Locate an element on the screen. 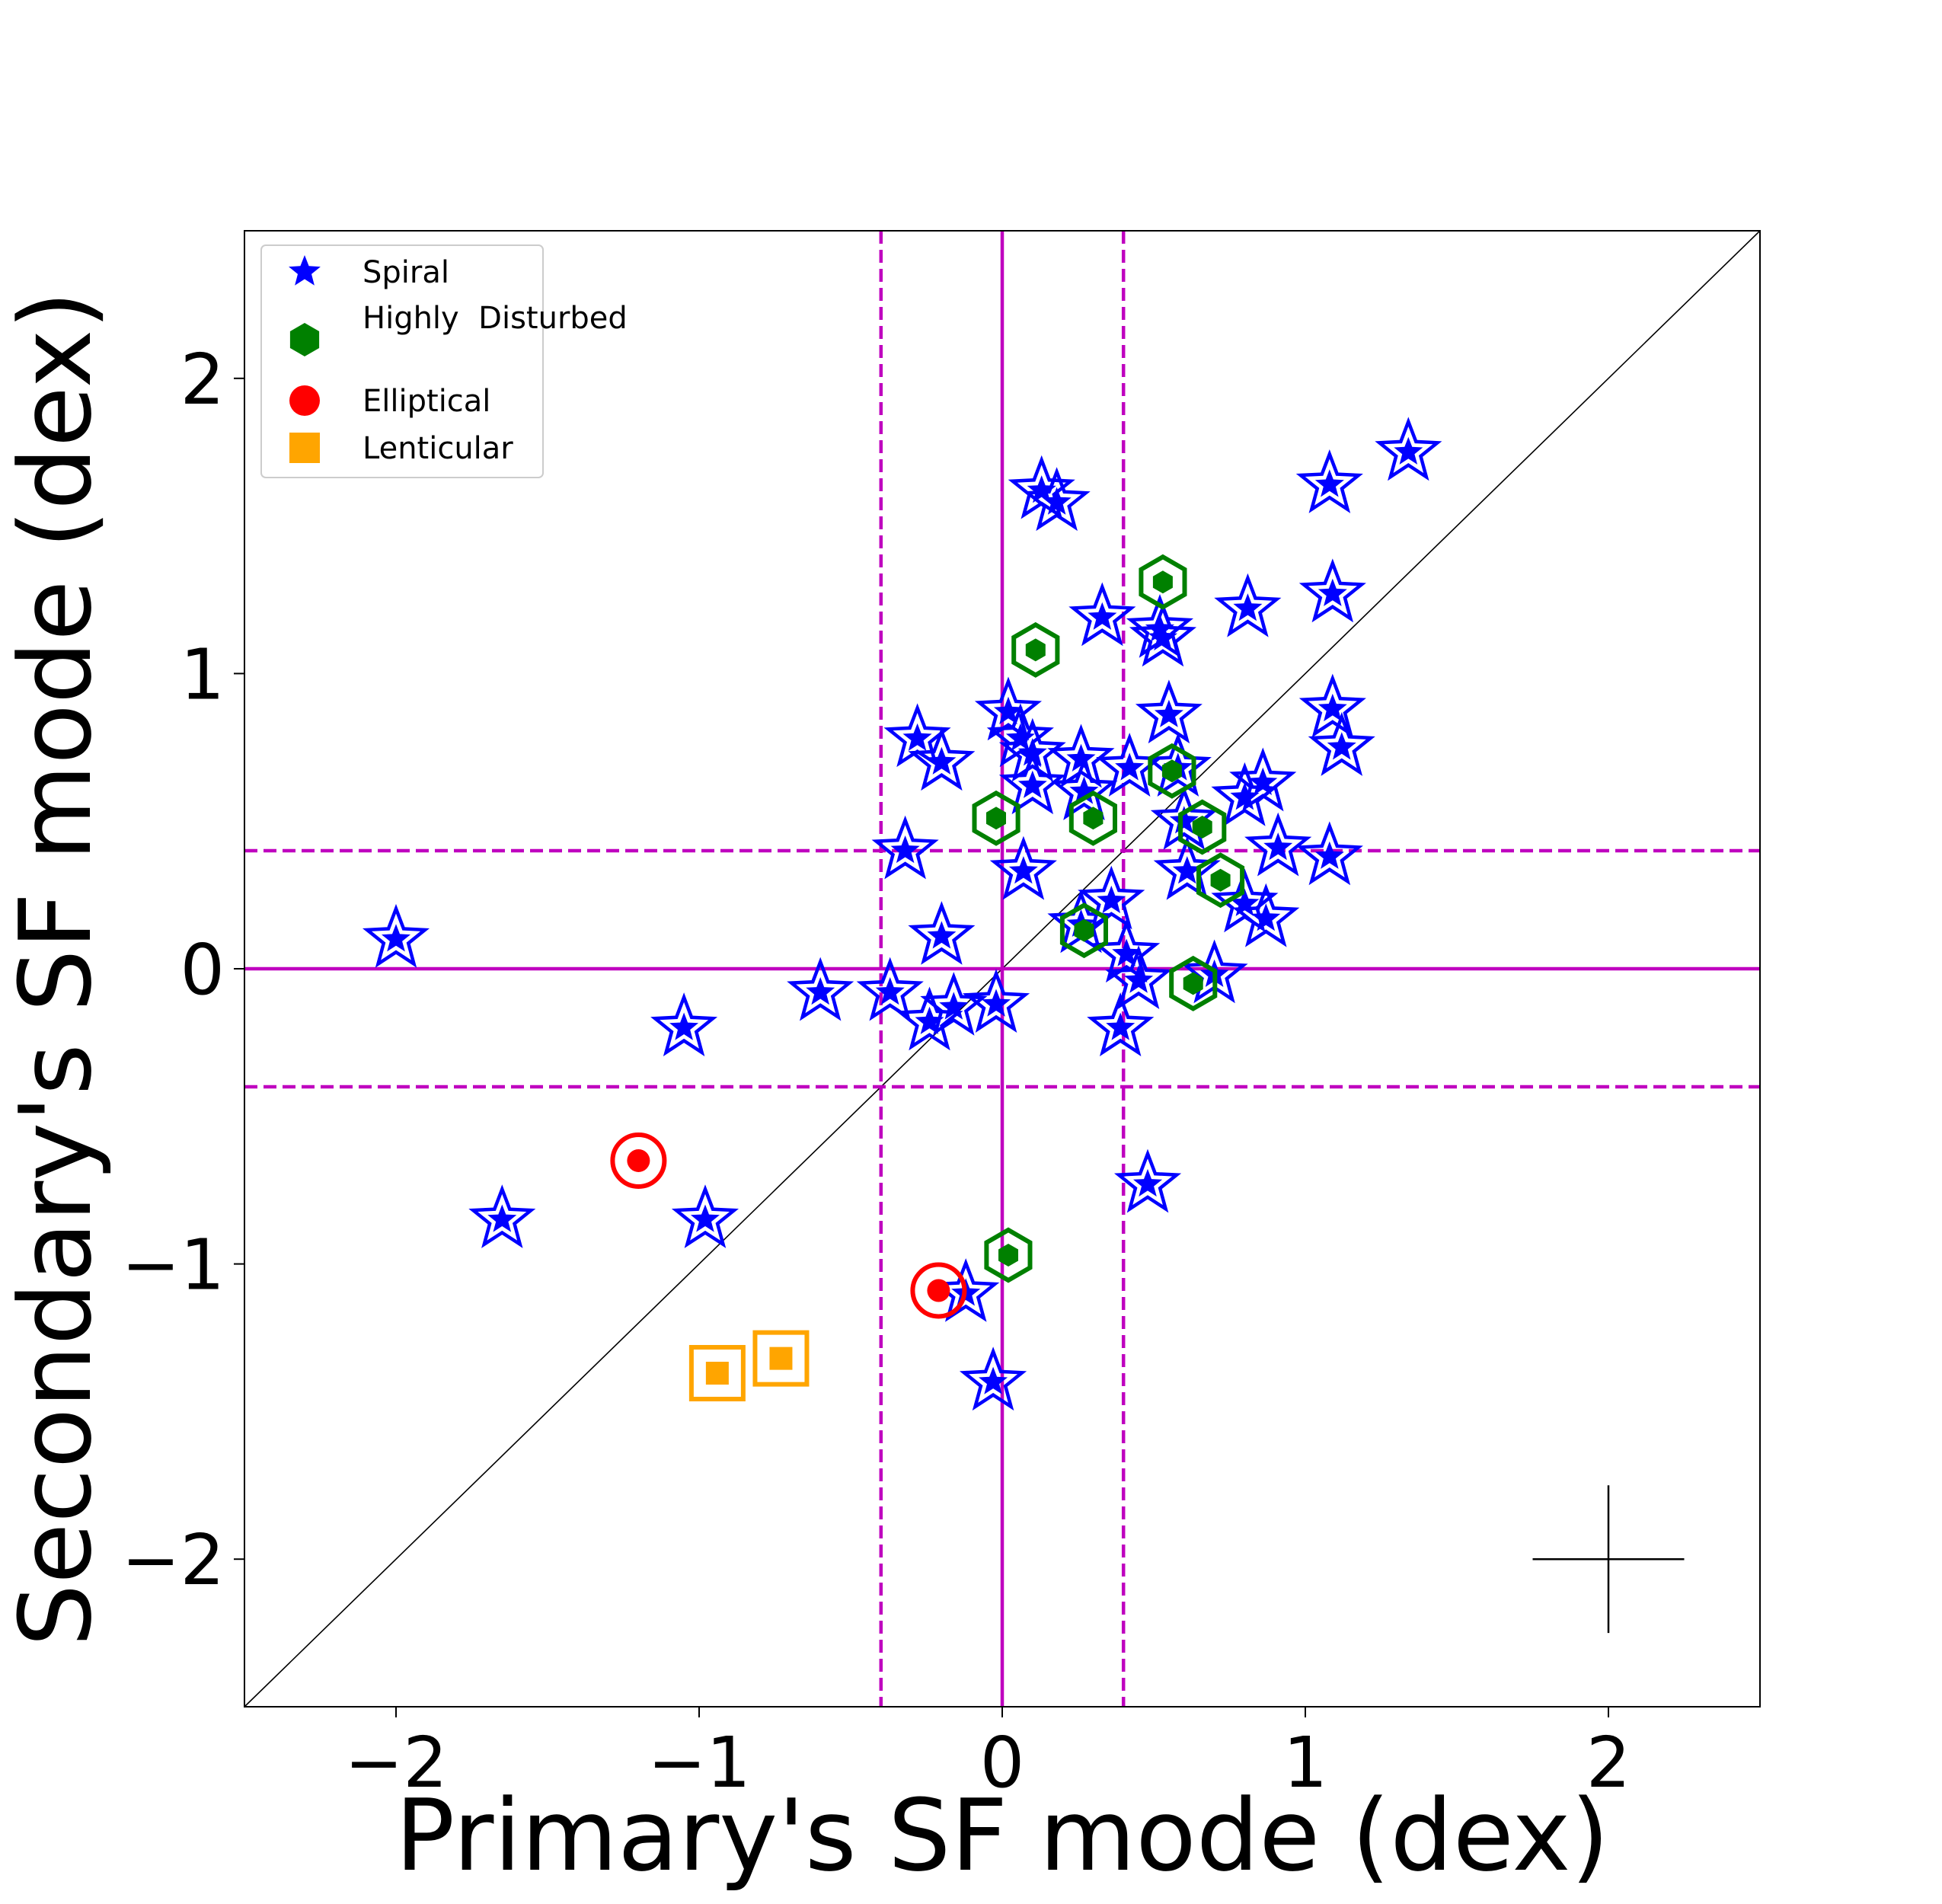 This screenshot has width=1942, height=1904. x-tick-label: 1 is located at coordinates (1305, 1762).